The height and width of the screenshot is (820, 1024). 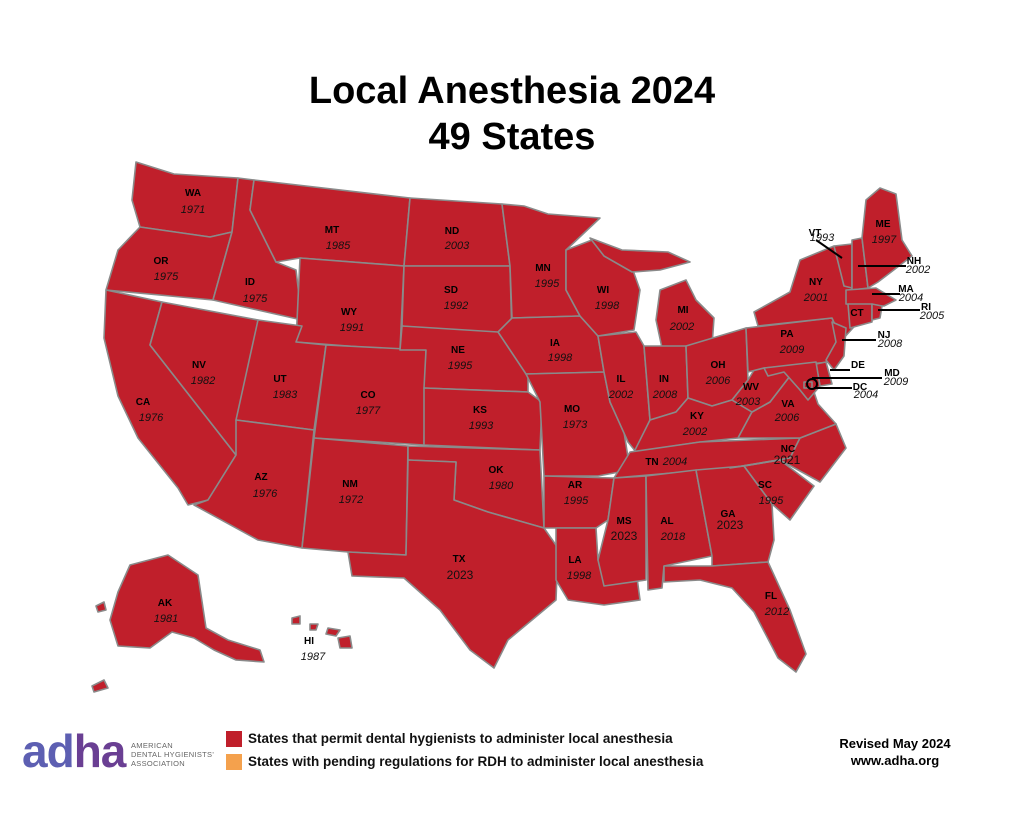 I want to click on website-url: www.adha.org, so click(x=895, y=760).